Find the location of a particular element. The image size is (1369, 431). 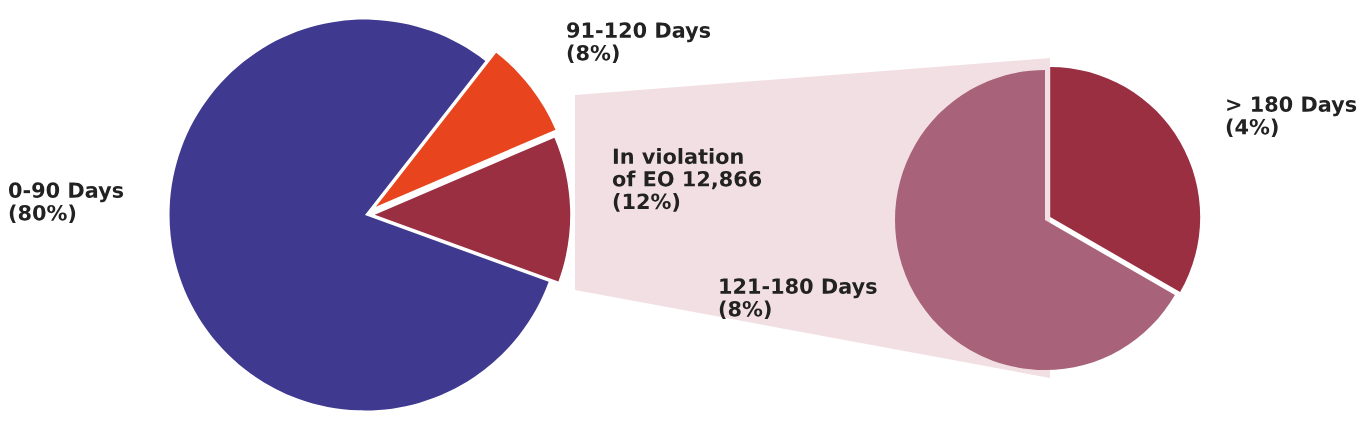

data-label: (80%) is located at coordinates (42, 214).